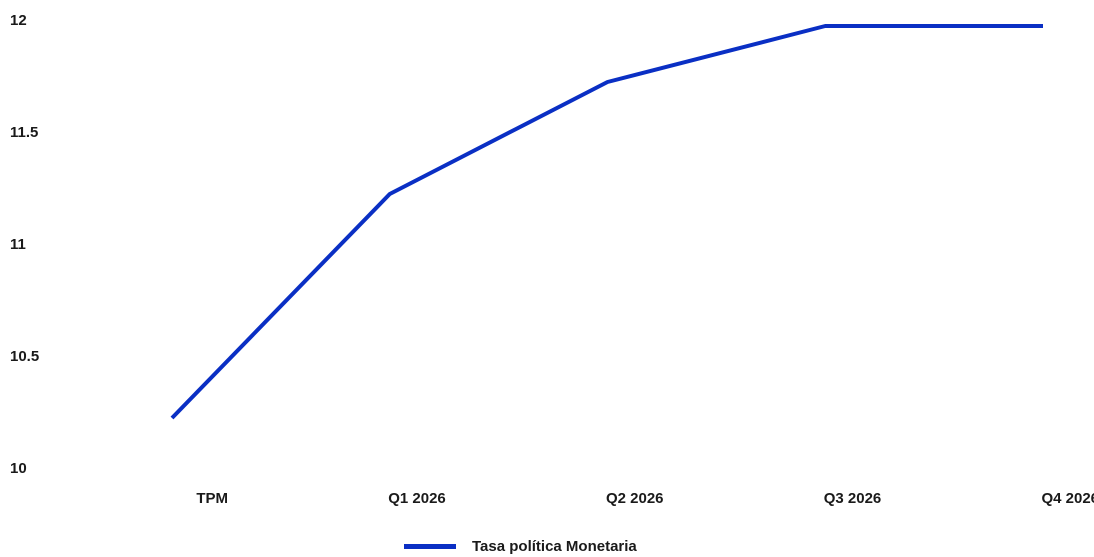  I want to click on legend-label: Tasa política Monetaria, so click(554, 546).